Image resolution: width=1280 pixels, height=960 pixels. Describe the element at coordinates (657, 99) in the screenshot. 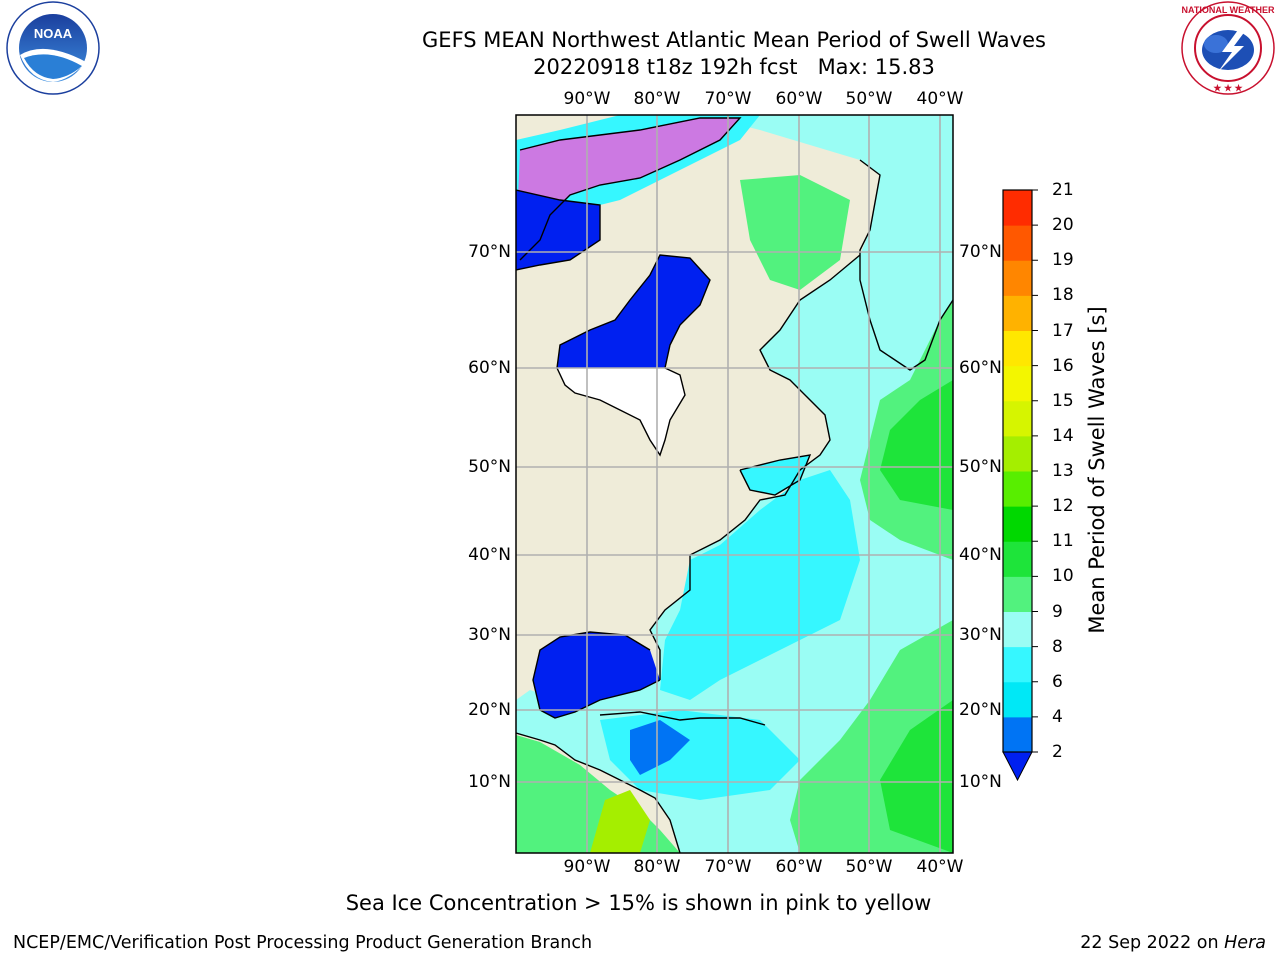

I see `lon-tick-top-80w: 80°W` at that location.